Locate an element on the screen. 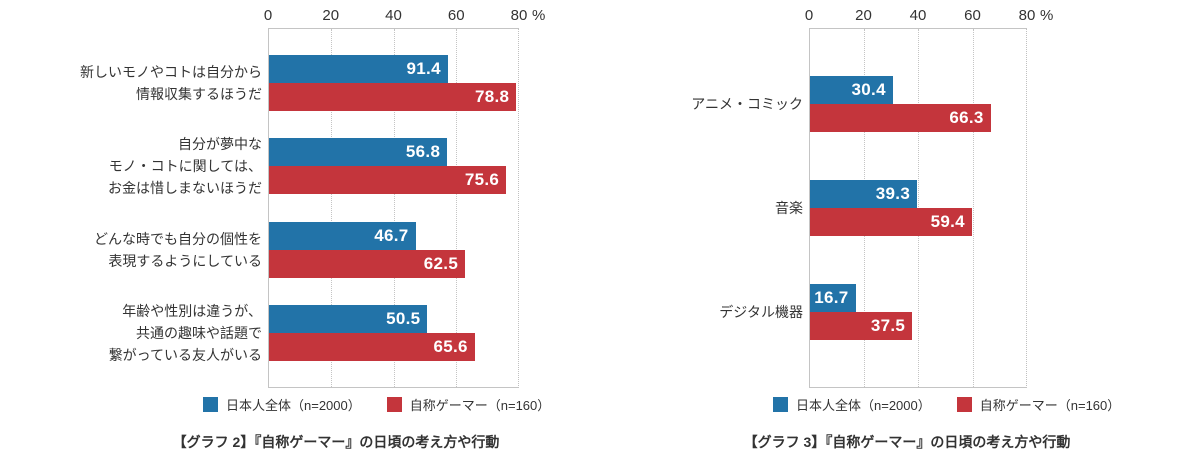 The width and height of the screenshot is (1200, 470). category-label-line: モノ・コトに関しては、 is located at coordinates (185, 166).